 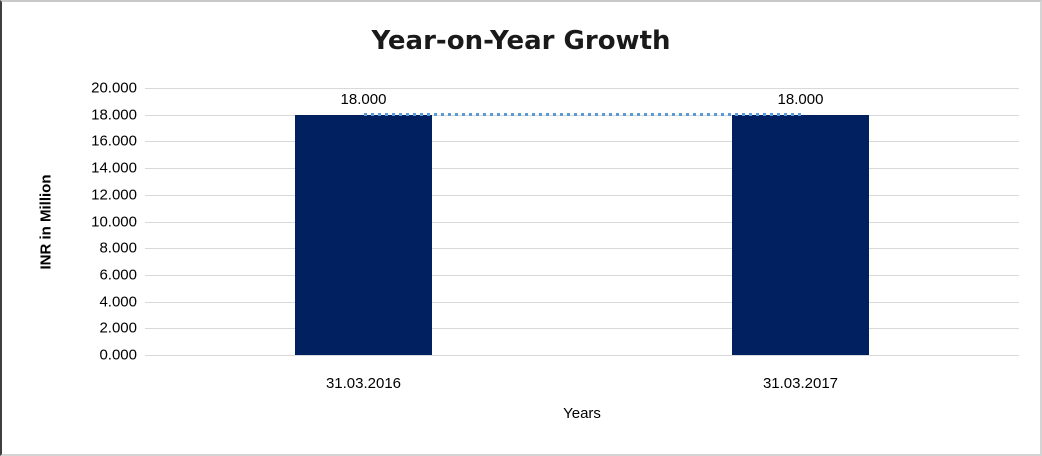 What do you see at coordinates (114, 195) in the screenshot?
I see `y-tick-label: 12.000` at bounding box center [114, 195].